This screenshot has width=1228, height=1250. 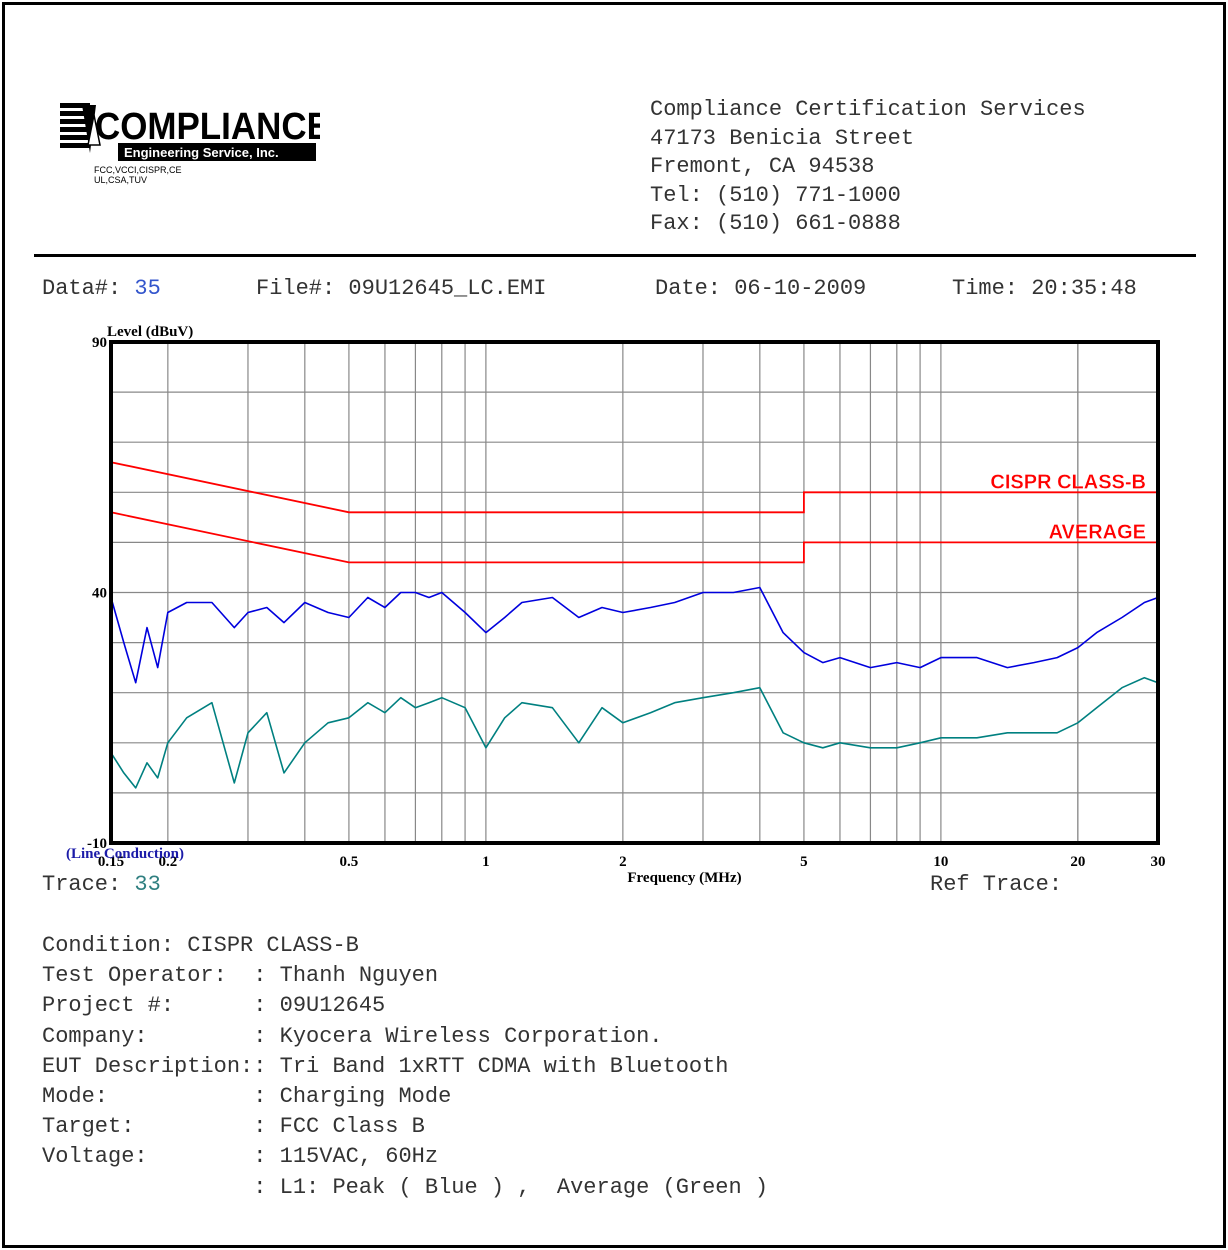 What do you see at coordinates (996, 884) in the screenshot?
I see `ref-trace-label: Ref Trace:` at bounding box center [996, 884].